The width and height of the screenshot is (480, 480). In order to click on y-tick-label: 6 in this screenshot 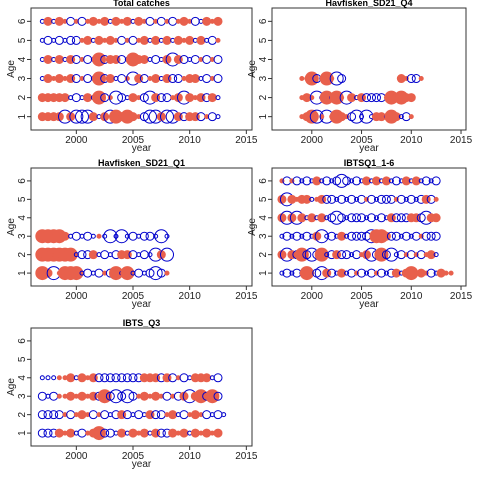, I will do `click(263, 21)`.